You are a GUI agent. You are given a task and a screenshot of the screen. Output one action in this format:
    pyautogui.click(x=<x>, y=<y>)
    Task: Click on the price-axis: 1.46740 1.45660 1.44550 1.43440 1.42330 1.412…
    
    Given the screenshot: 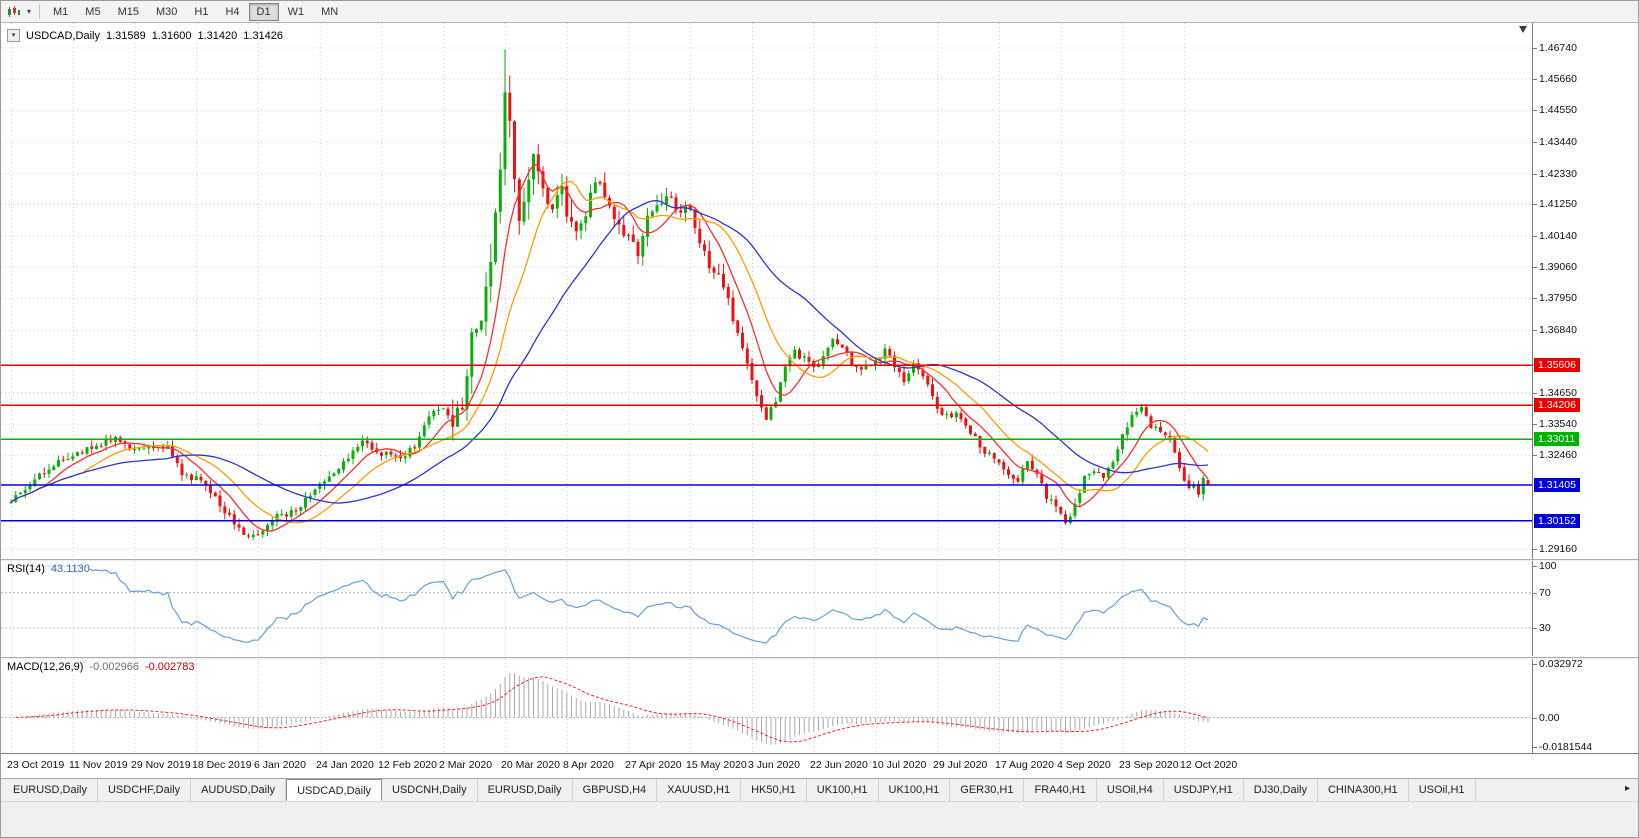 What is the action you would take?
    pyautogui.click(x=1585, y=291)
    